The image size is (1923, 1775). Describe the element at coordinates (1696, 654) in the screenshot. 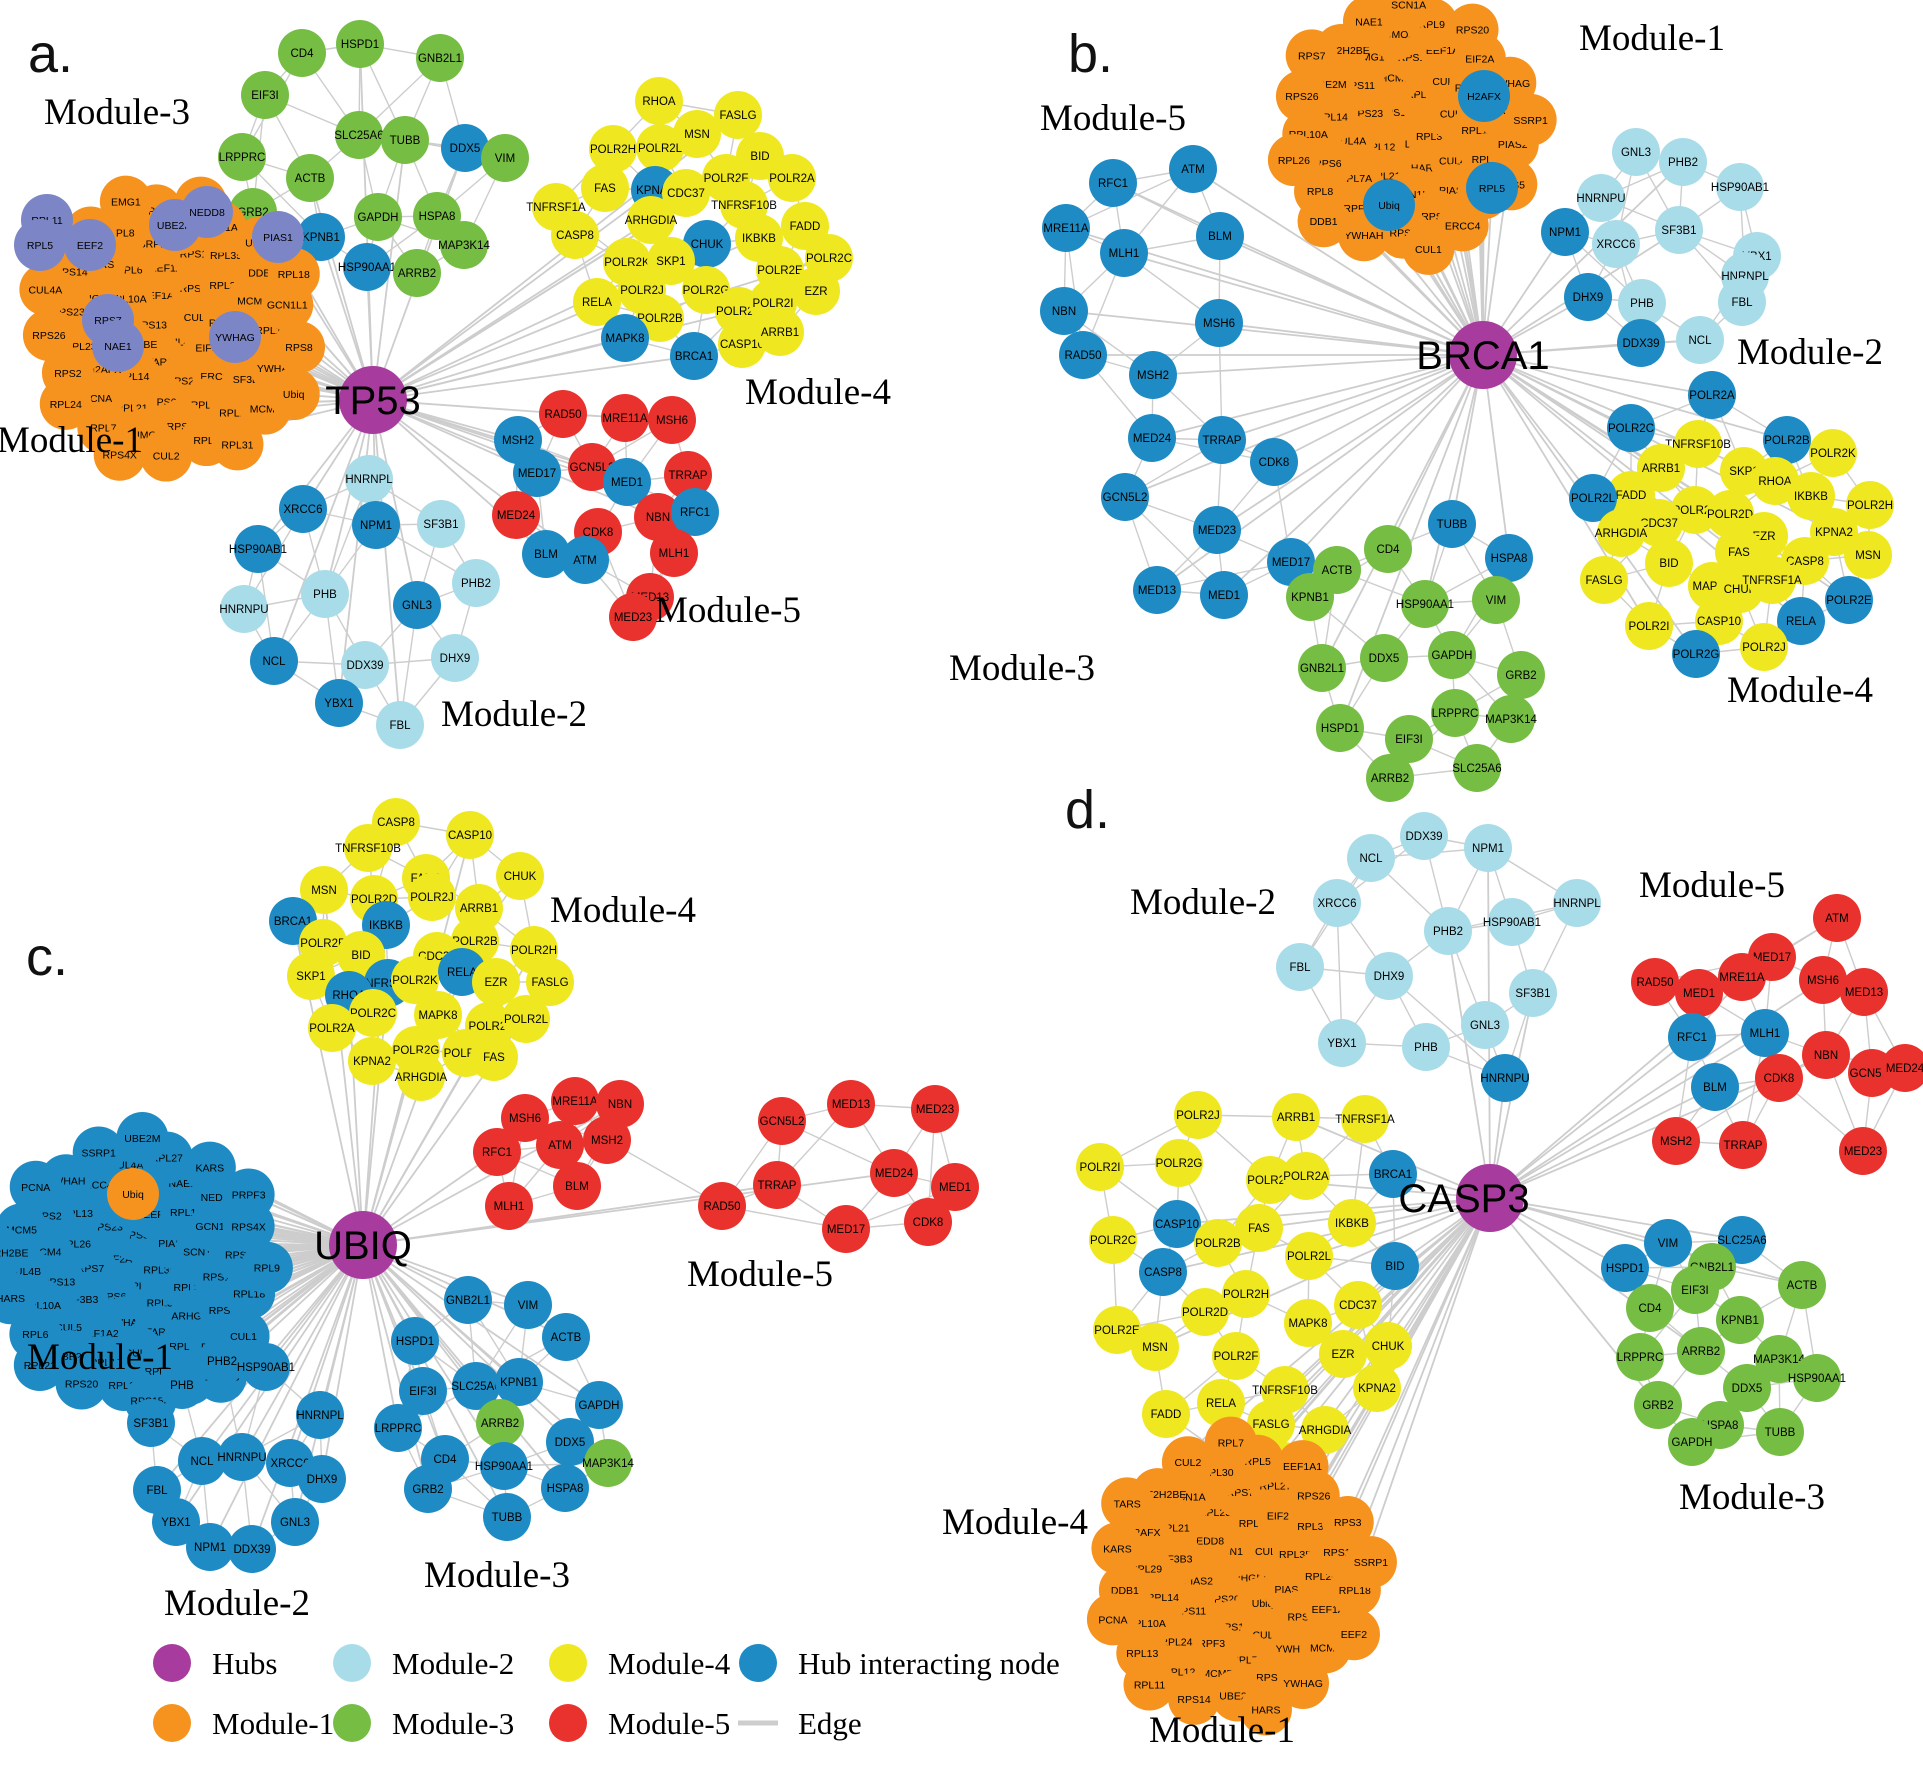

I see `node-POLR2G` at that location.